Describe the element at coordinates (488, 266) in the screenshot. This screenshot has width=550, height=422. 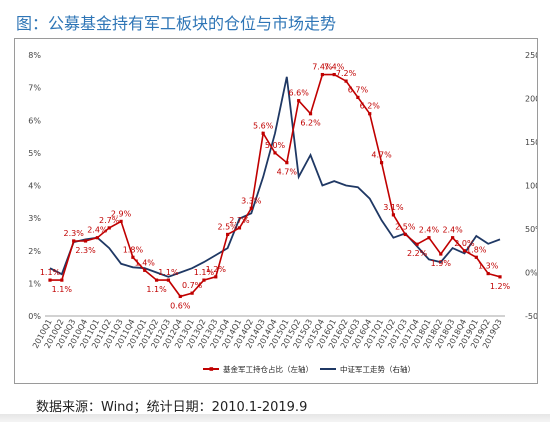
I see `fund-data-label: 1.3%` at that location.